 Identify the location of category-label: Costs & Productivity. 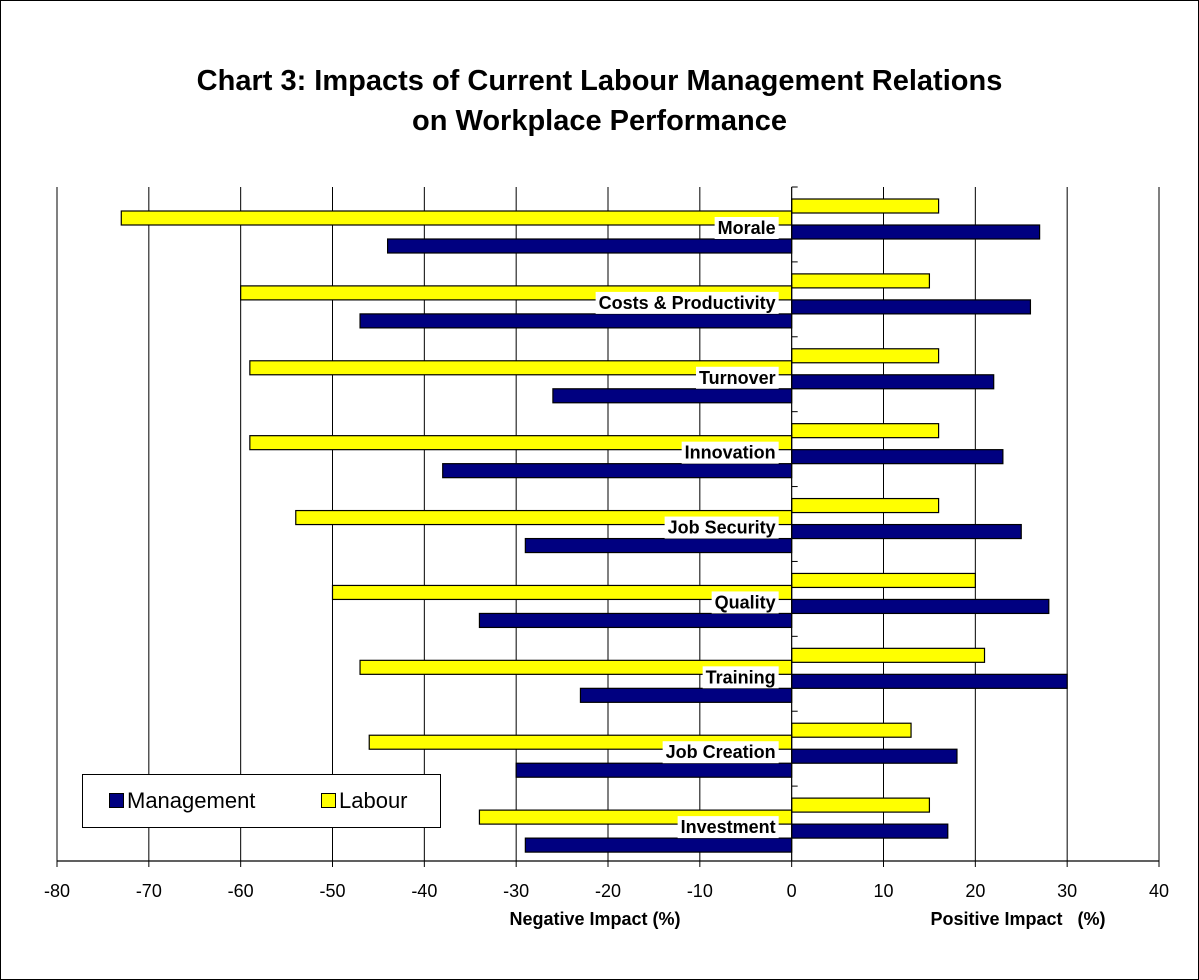
(687, 303).